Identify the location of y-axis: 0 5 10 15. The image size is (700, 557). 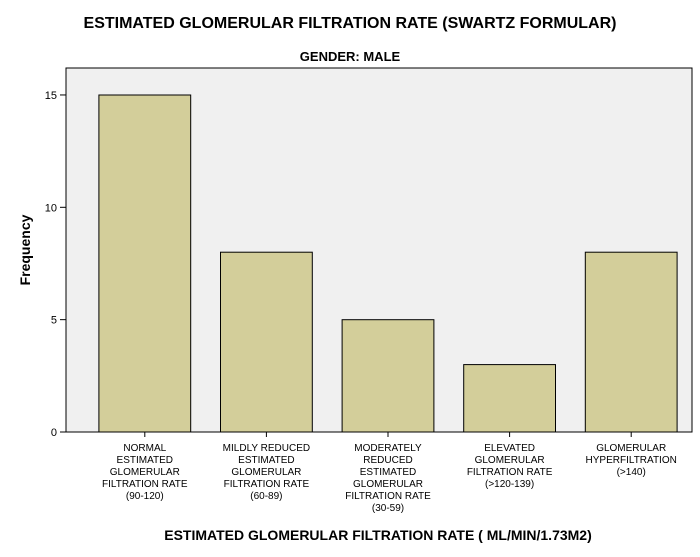
(55, 264).